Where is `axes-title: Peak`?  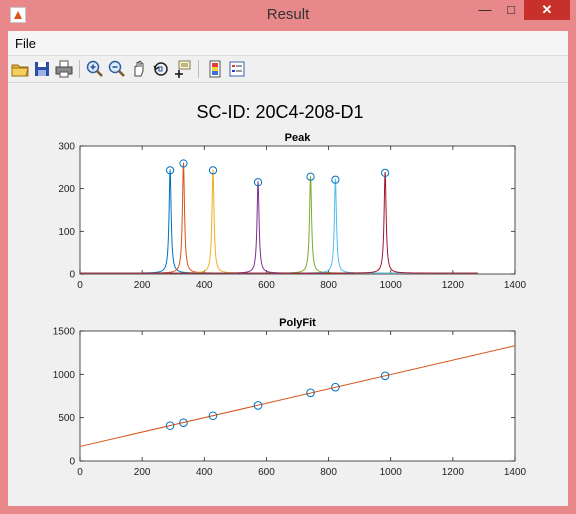 axes-title: Peak is located at coordinates (298, 138).